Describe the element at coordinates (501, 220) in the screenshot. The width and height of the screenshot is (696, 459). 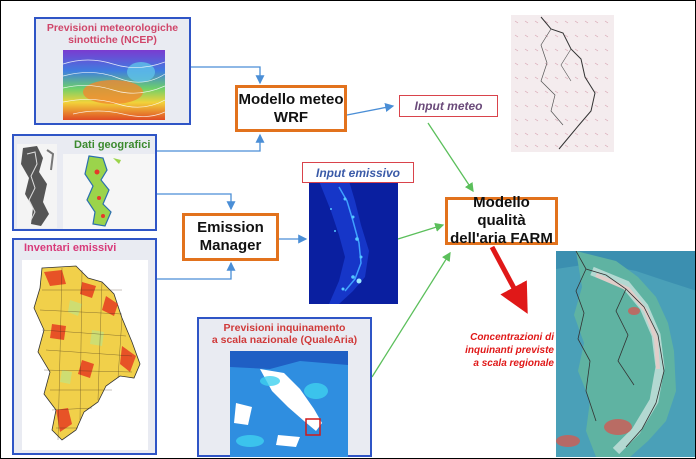
I see `farm-model-box: Modello qualità dell'aria FARM` at that location.